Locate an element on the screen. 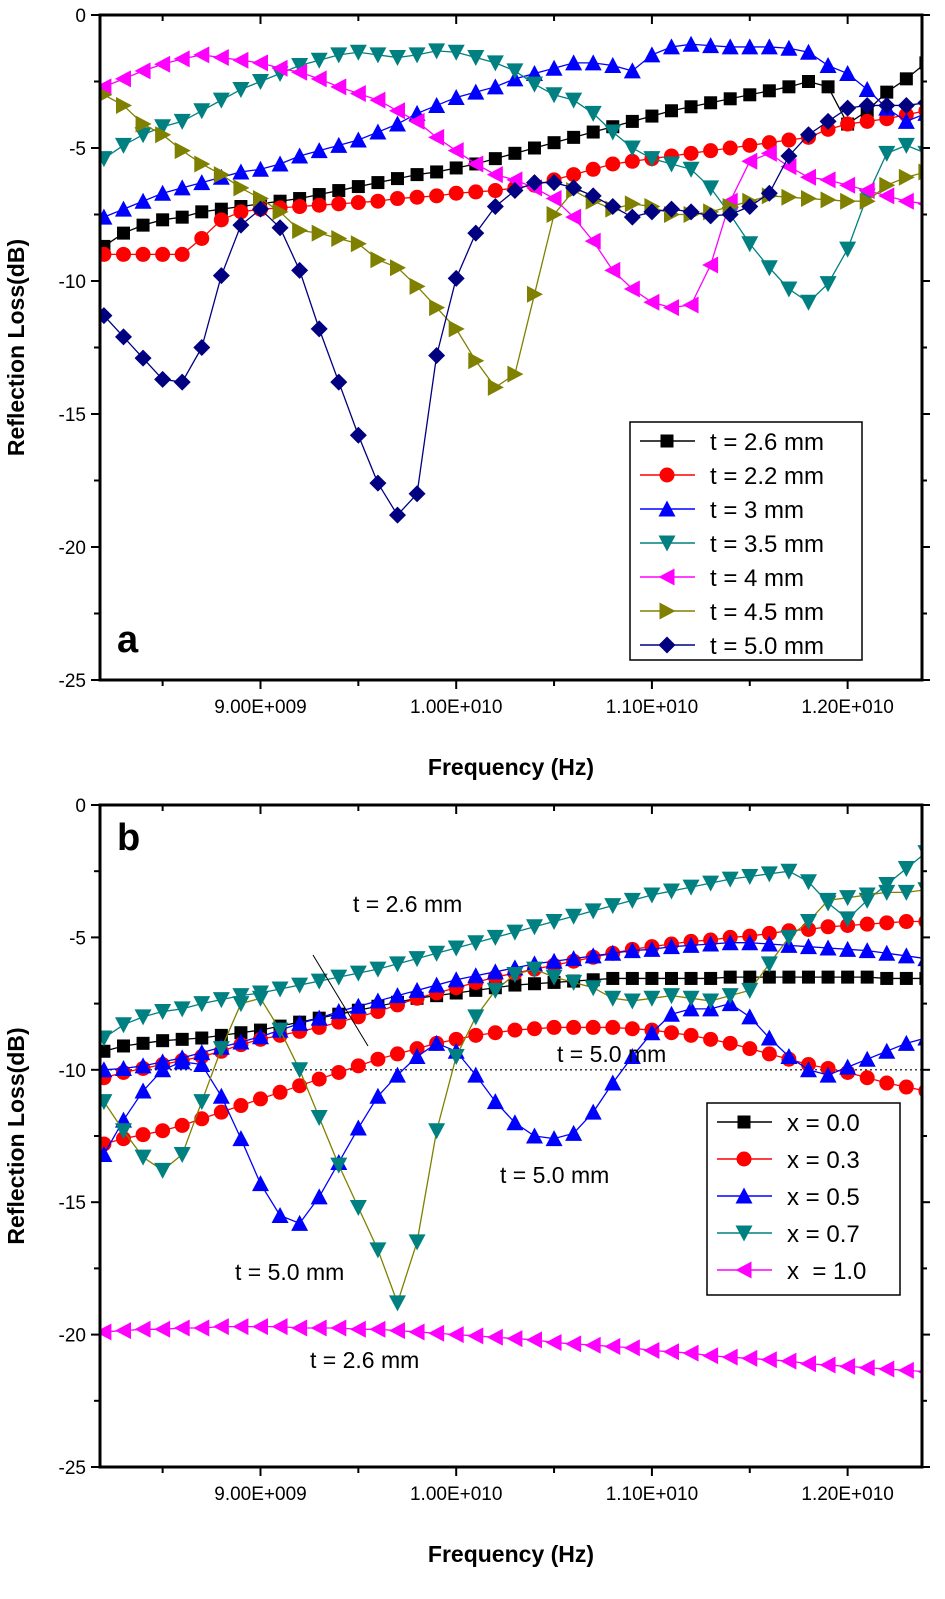  legend-item: x = 0.5 is located at coordinates (788, 1197).